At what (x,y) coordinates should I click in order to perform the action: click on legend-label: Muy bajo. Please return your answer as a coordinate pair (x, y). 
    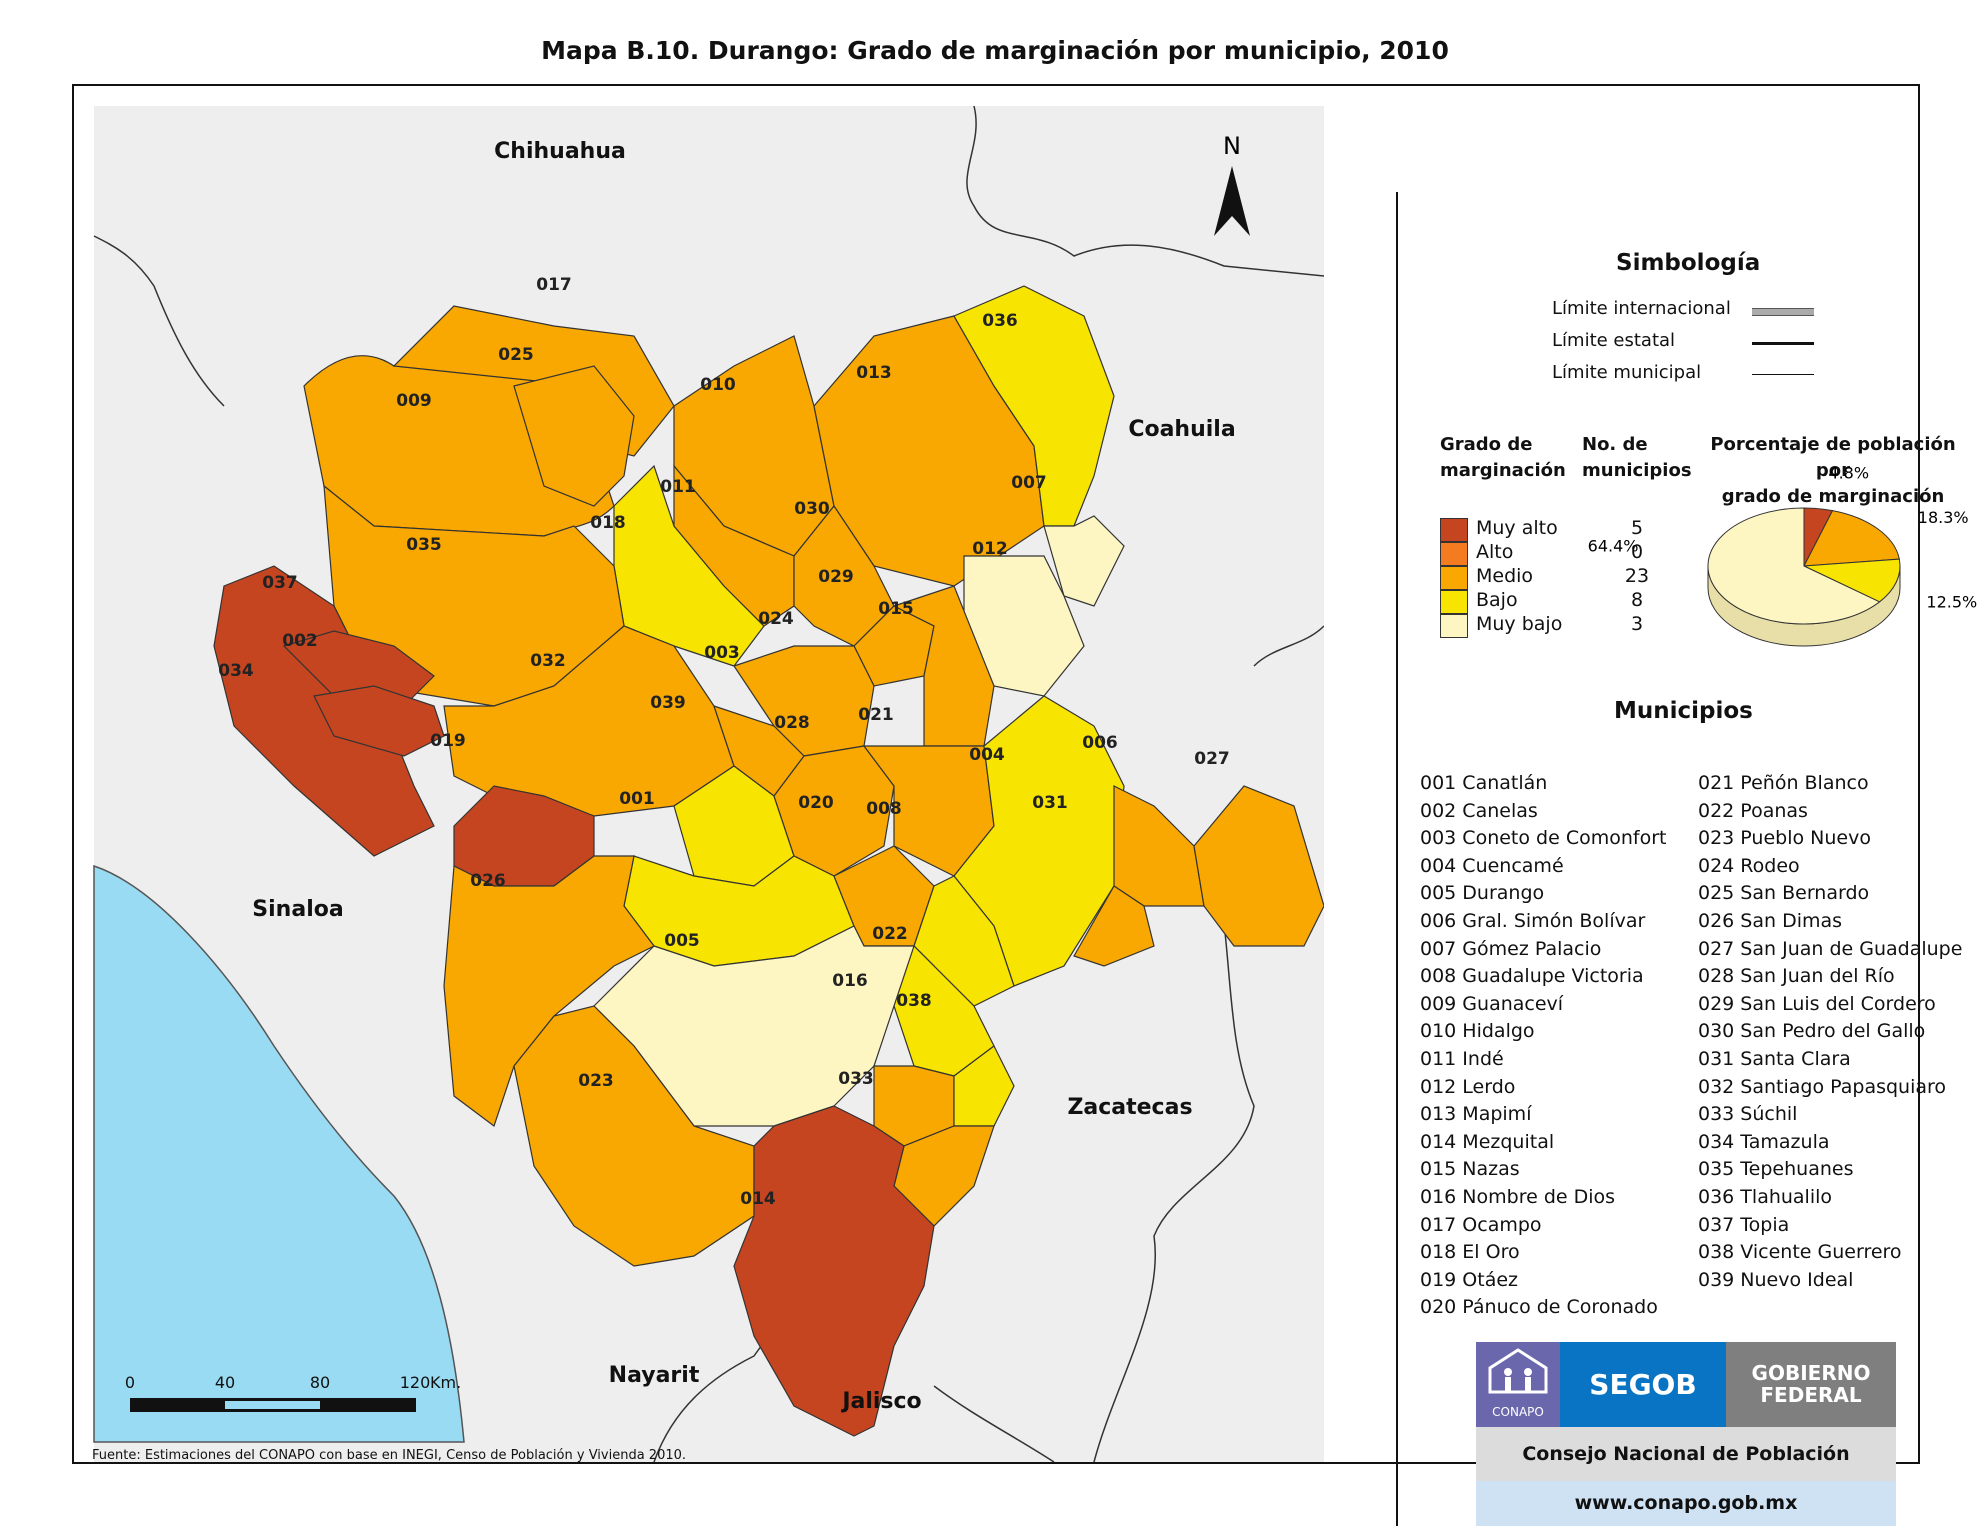
    Looking at the image, I should click on (1519, 624).